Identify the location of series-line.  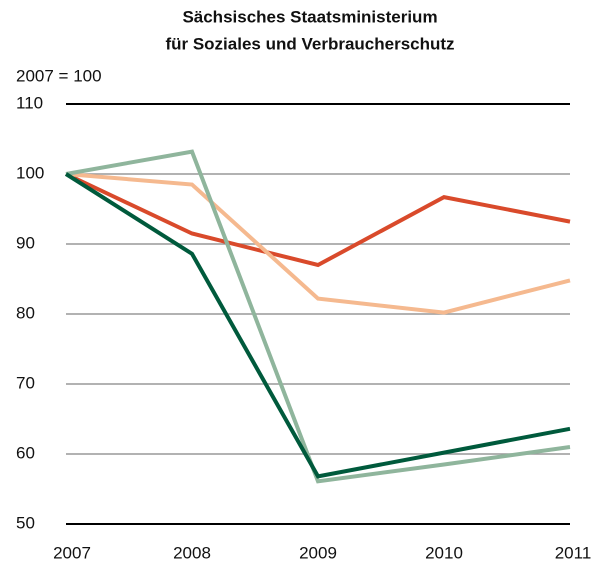
(318, 220).